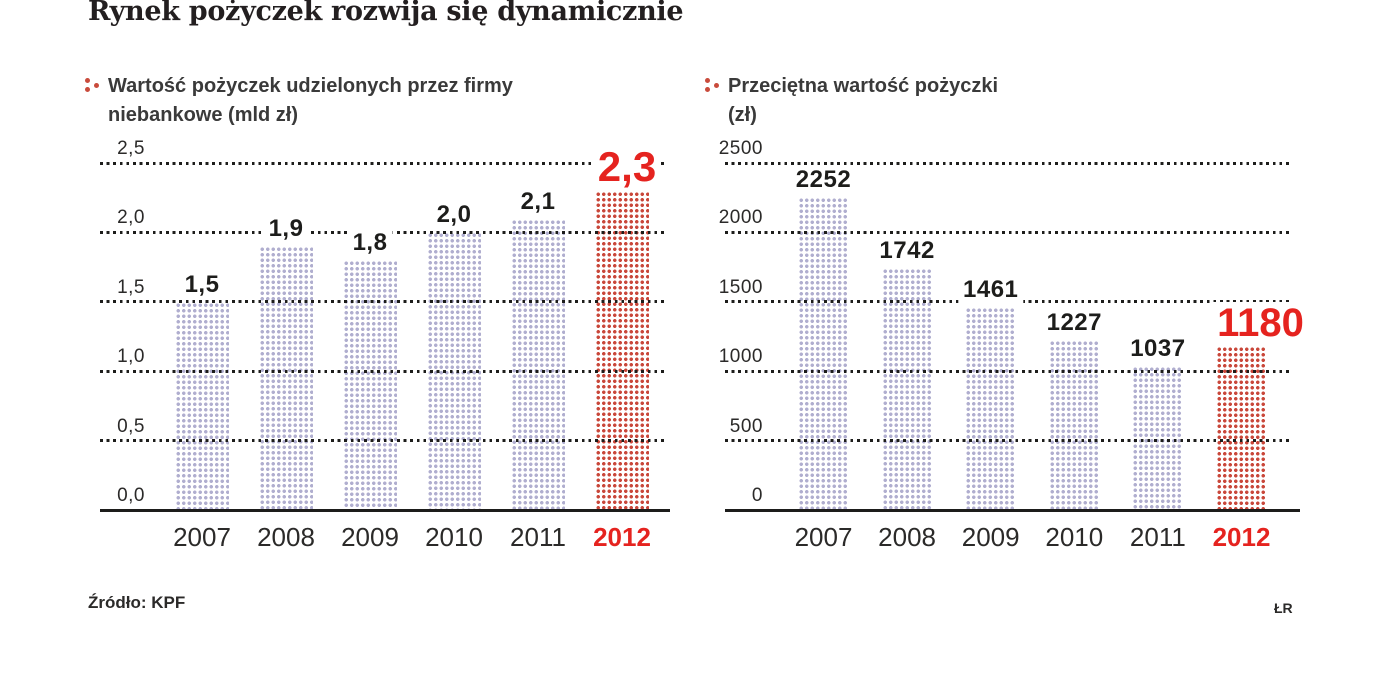  What do you see at coordinates (383, 163) in the screenshot?
I see `gridline-2,5` at bounding box center [383, 163].